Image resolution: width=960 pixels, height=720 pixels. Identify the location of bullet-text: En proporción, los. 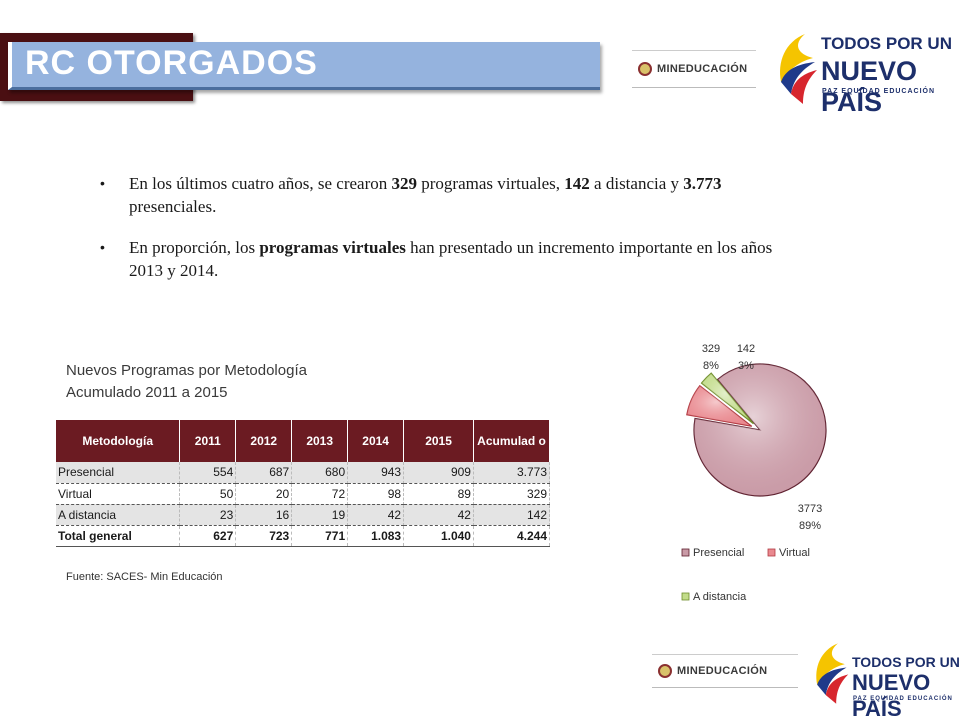
(194, 247).